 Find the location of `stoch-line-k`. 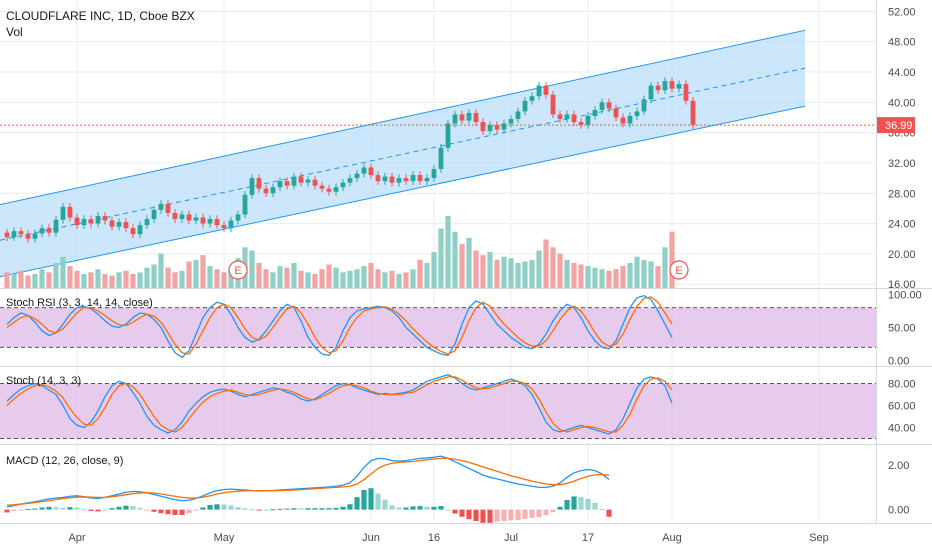

stoch-line-k is located at coordinates (339, 404).